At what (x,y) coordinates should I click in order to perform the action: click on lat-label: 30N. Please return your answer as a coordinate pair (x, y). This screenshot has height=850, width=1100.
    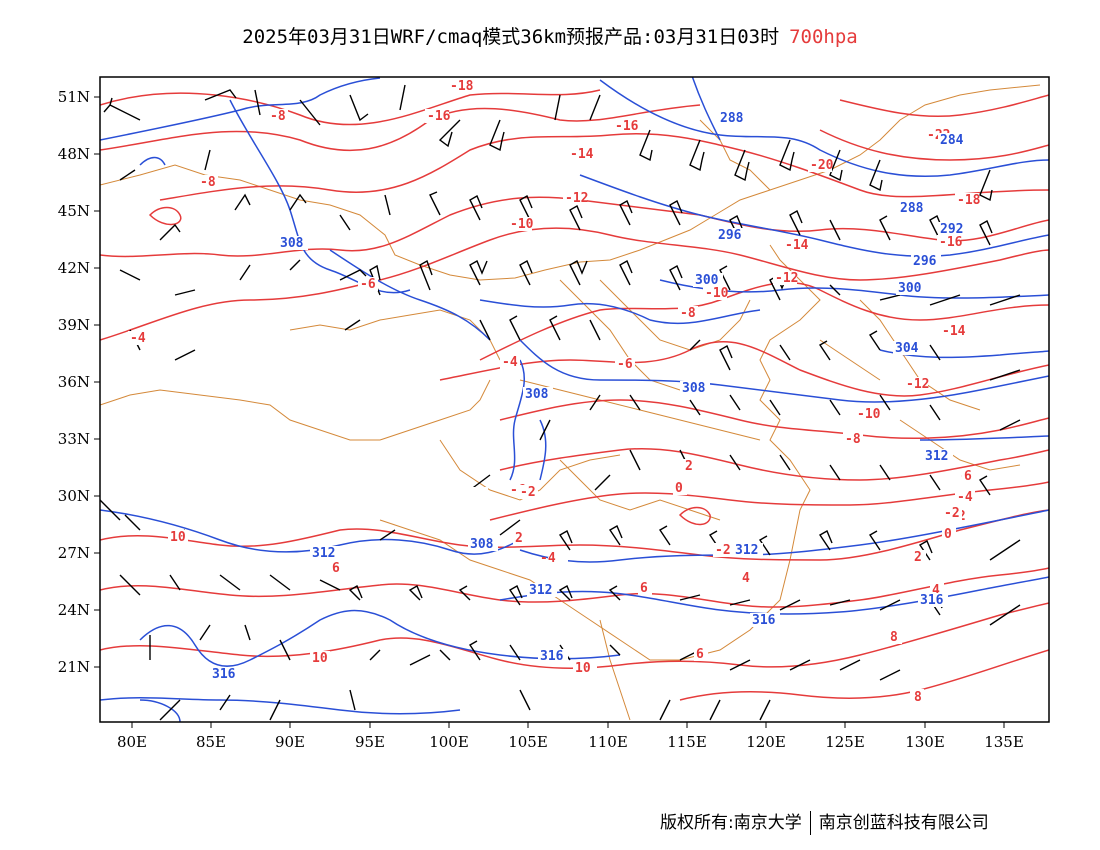
    Looking at the image, I should click on (74, 496).